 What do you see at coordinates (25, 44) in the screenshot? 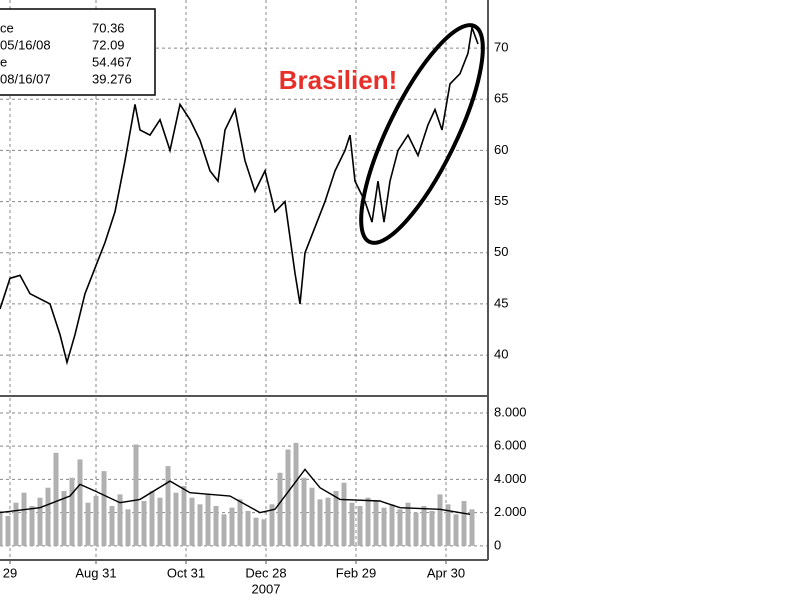
I see `legend-label: 05/16/08` at bounding box center [25, 44].